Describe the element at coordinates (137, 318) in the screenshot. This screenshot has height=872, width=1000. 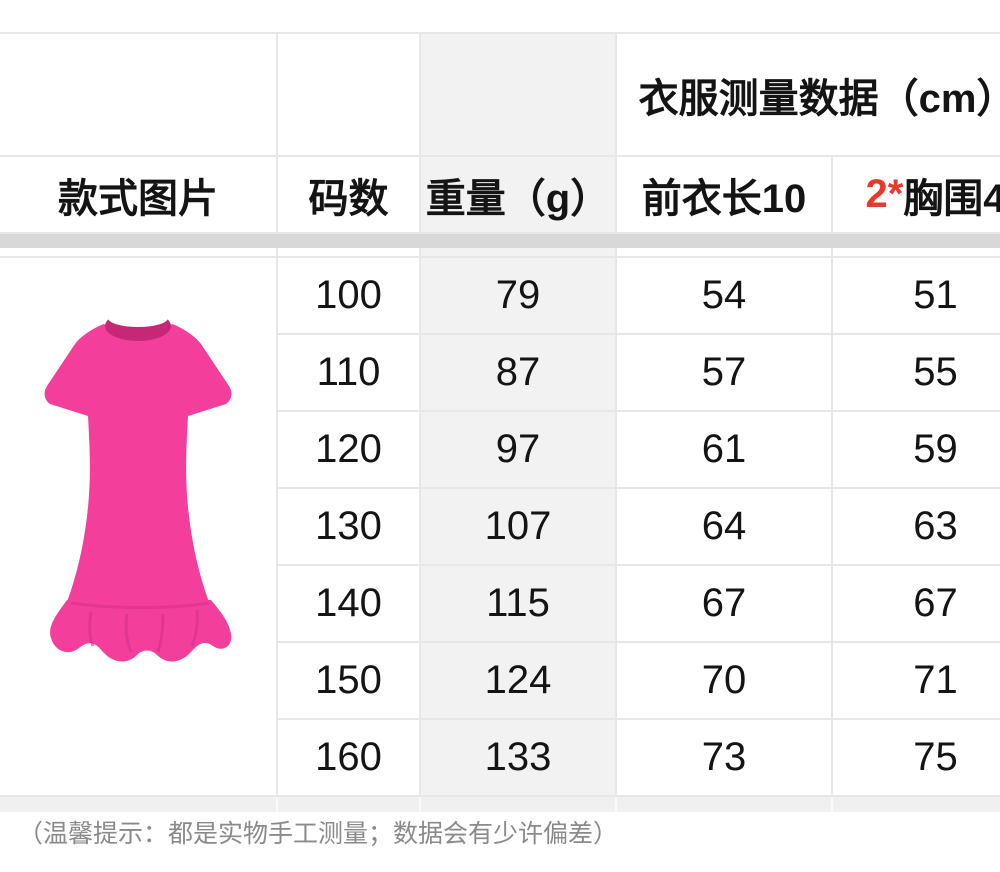
I see `dress-neck-highlight` at that location.